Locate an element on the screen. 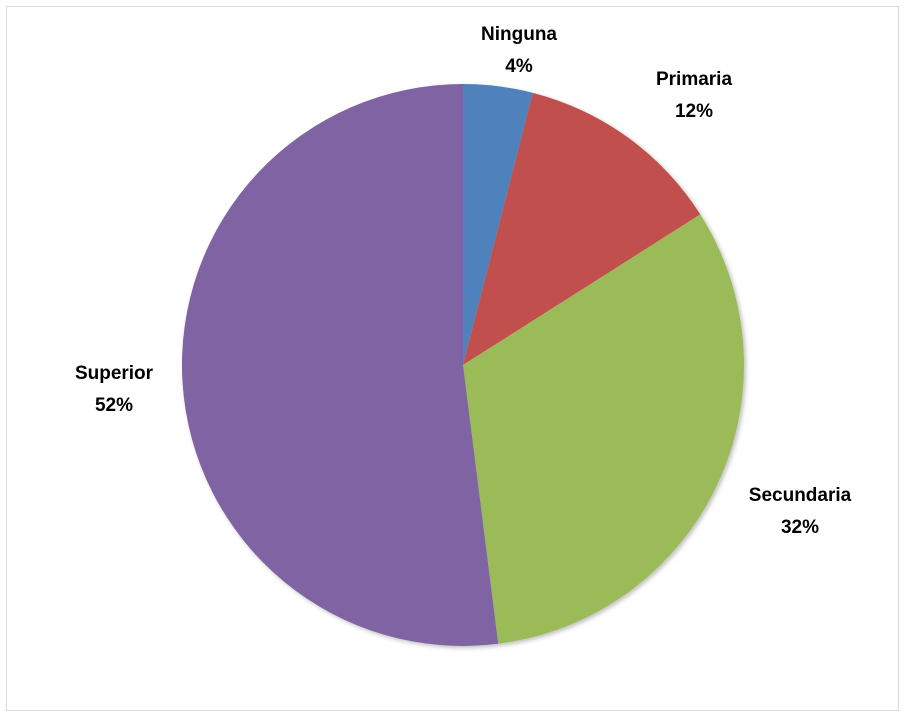 The height and width of the screenshot is (713, 906). slice-value-label: 4% is located at coordinates (519, 66).